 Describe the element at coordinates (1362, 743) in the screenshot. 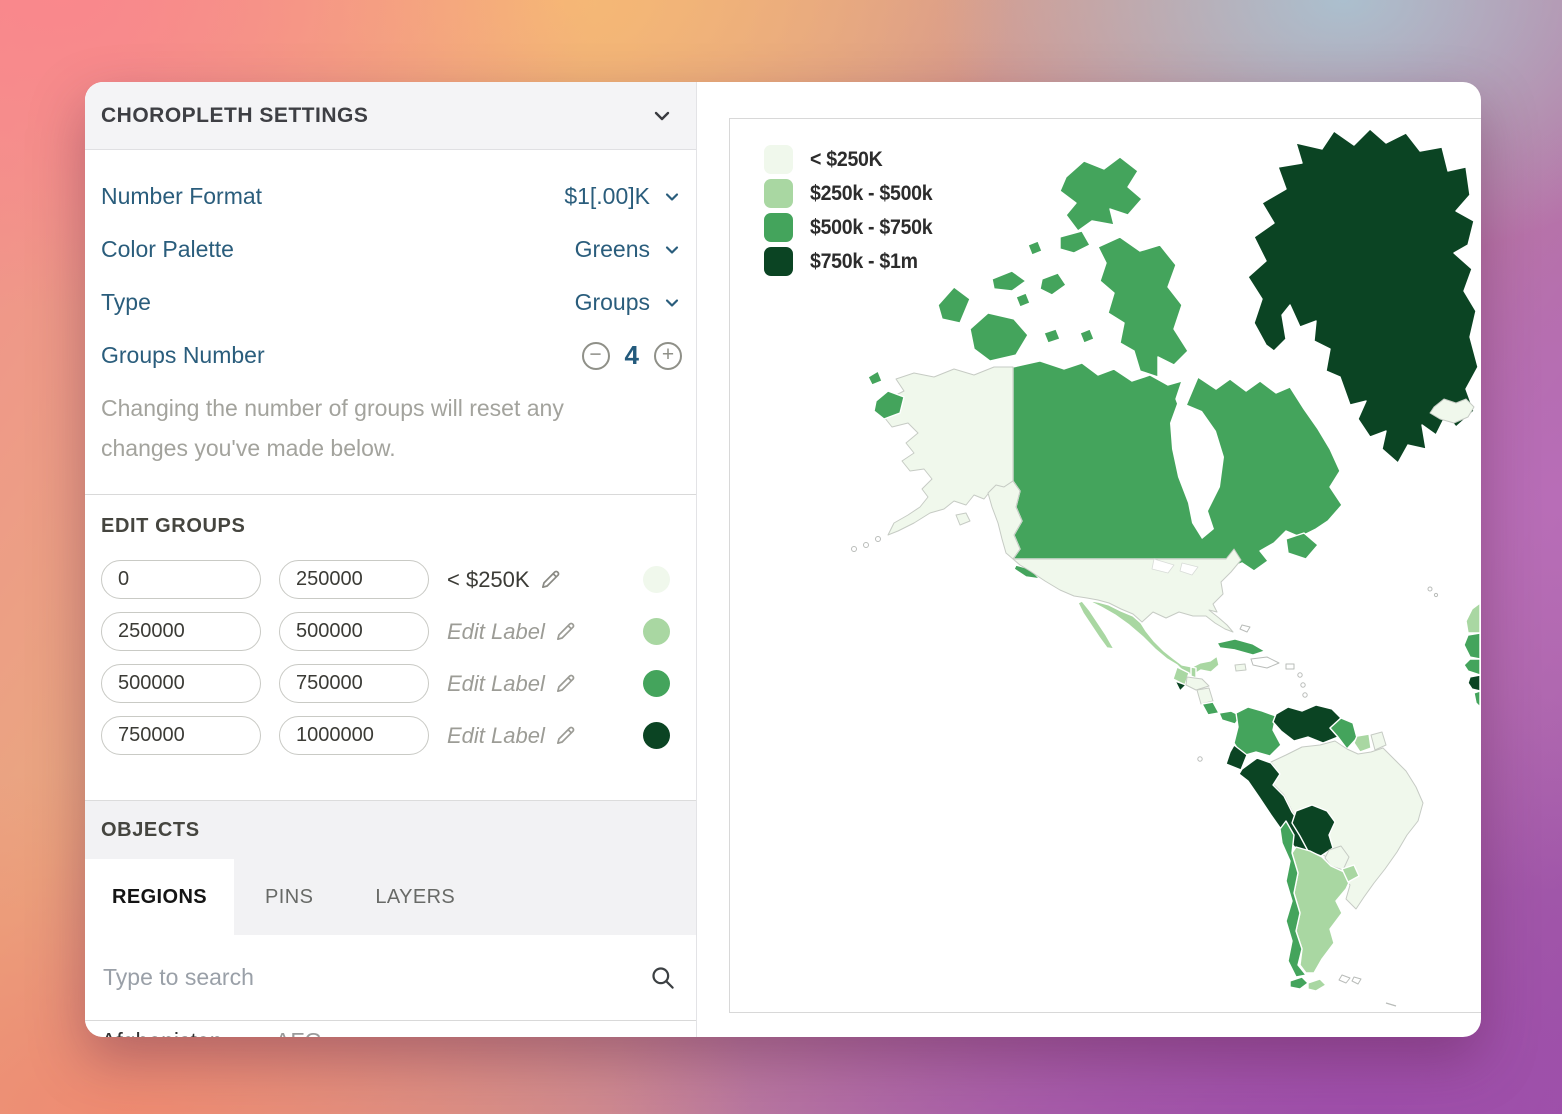

I see `map-region-suriname` at that location.